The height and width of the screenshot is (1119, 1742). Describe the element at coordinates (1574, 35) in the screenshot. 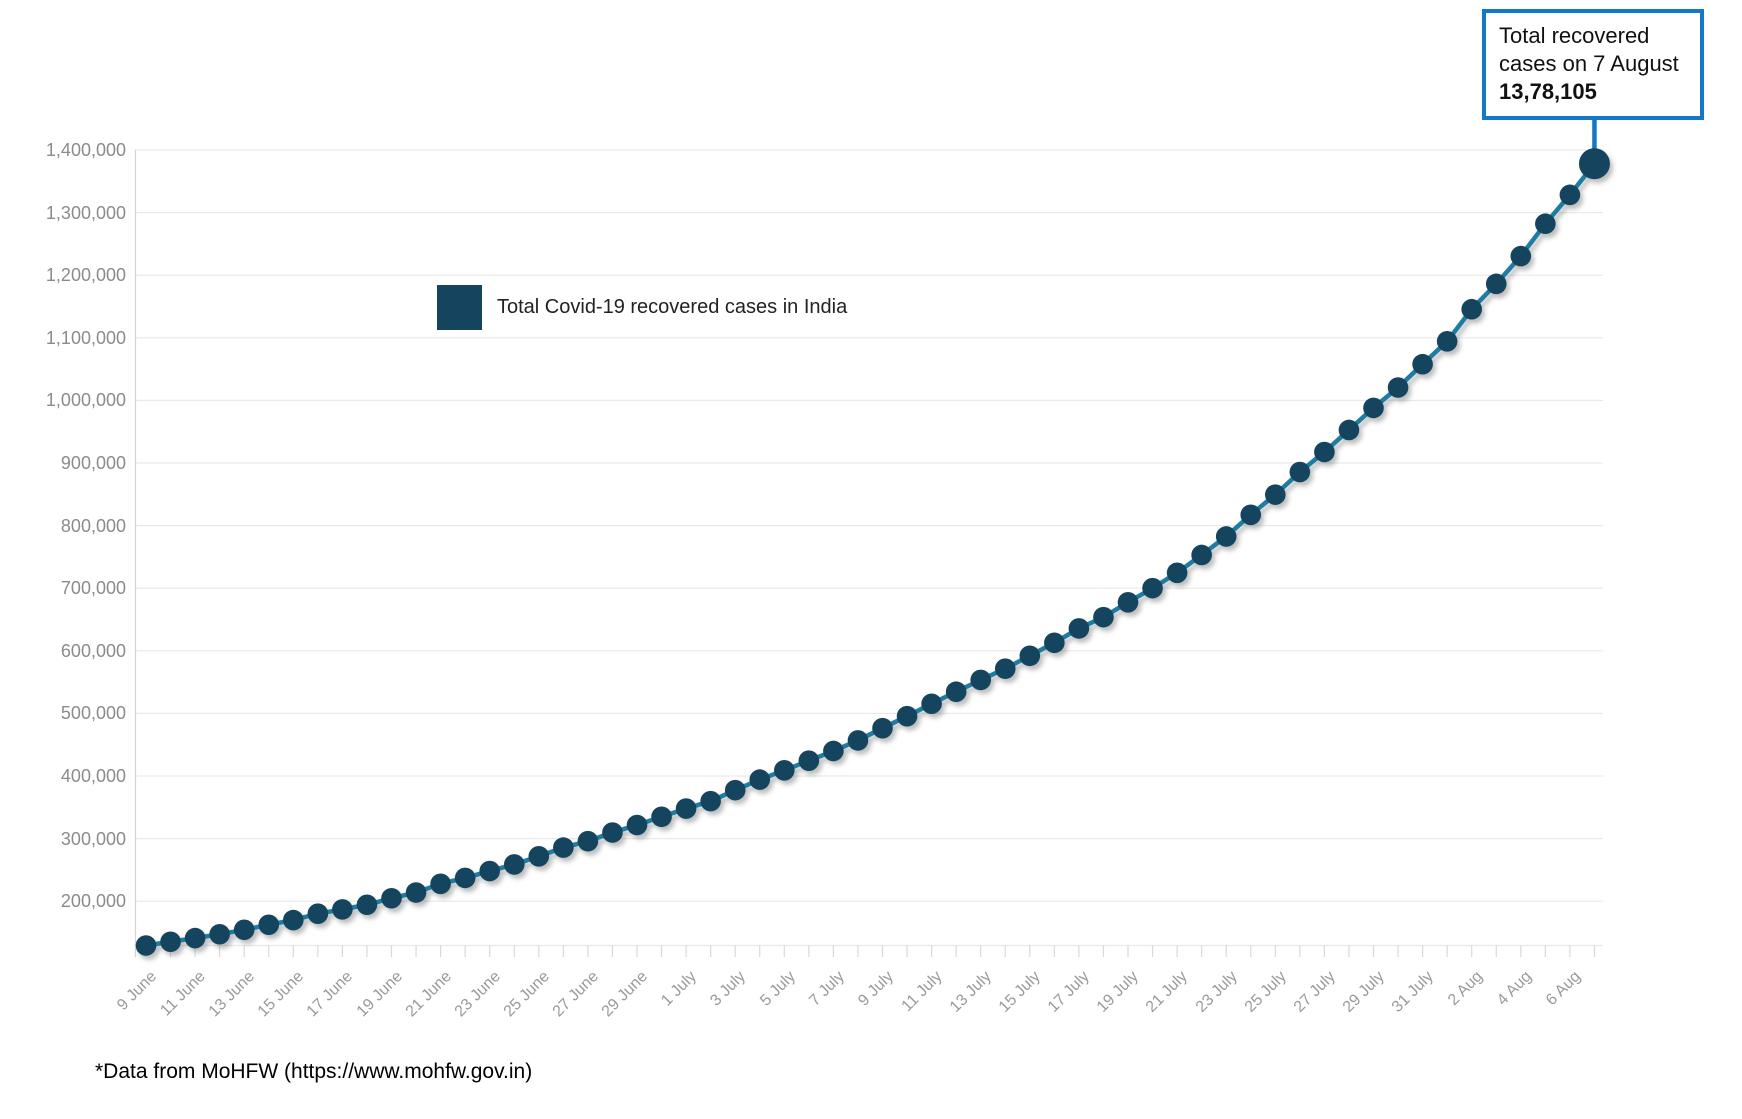

I see `annotation-text-line1: Total recovered` at that location.